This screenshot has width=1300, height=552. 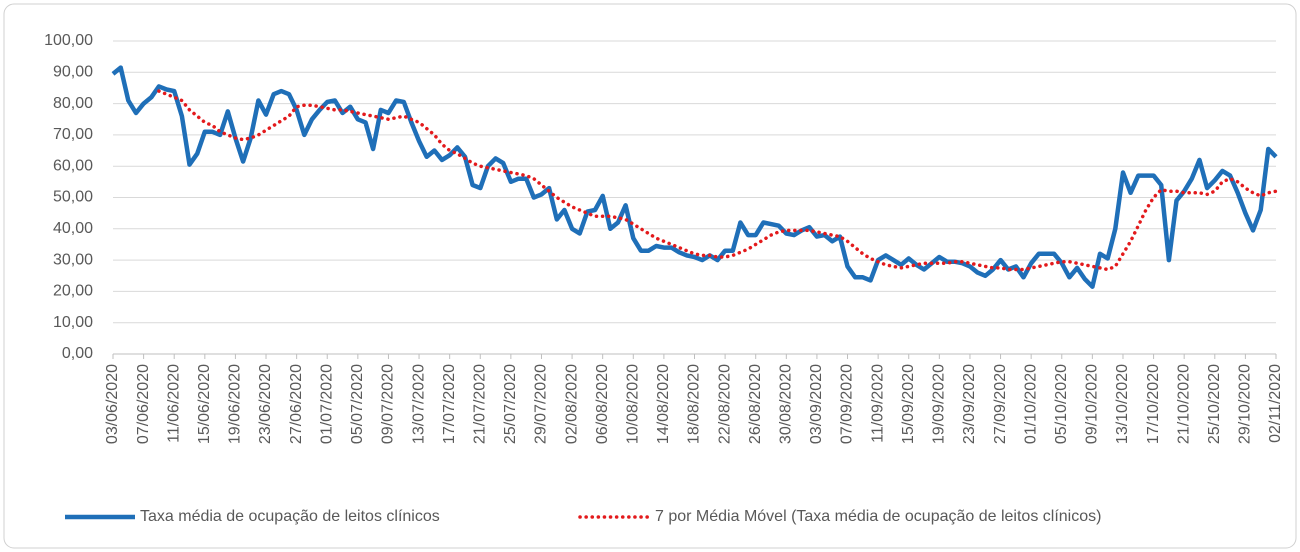 What do you see at coordinates (73, 72) in the screenshot?
I see `y-tick-label: 90,00` at bounding box center [73, 72].